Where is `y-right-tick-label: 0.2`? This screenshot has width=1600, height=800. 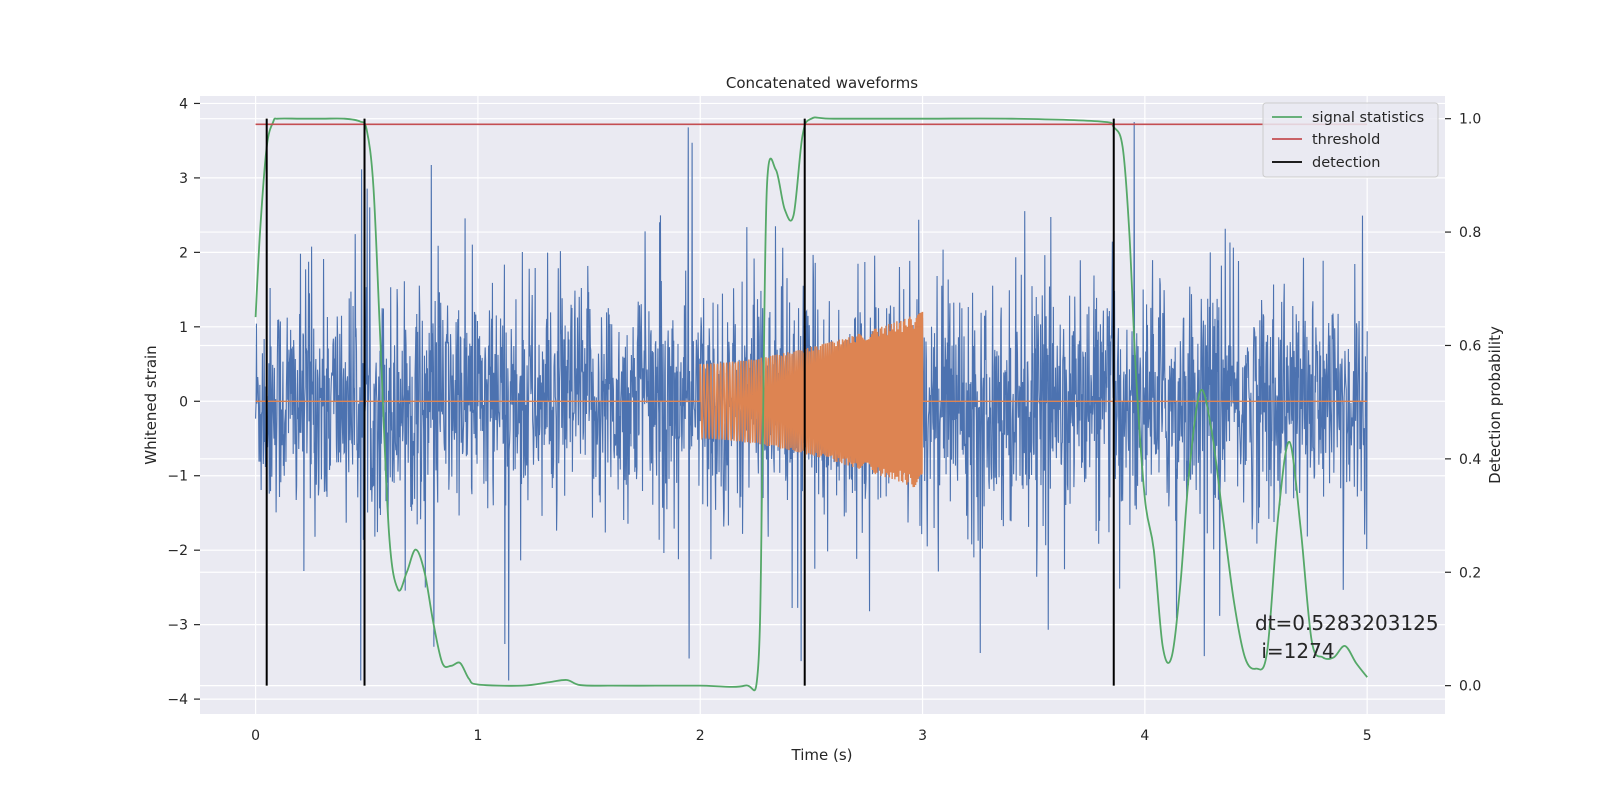 y-right-tick-label: 0.2 is located at coordinates (1470, 573).